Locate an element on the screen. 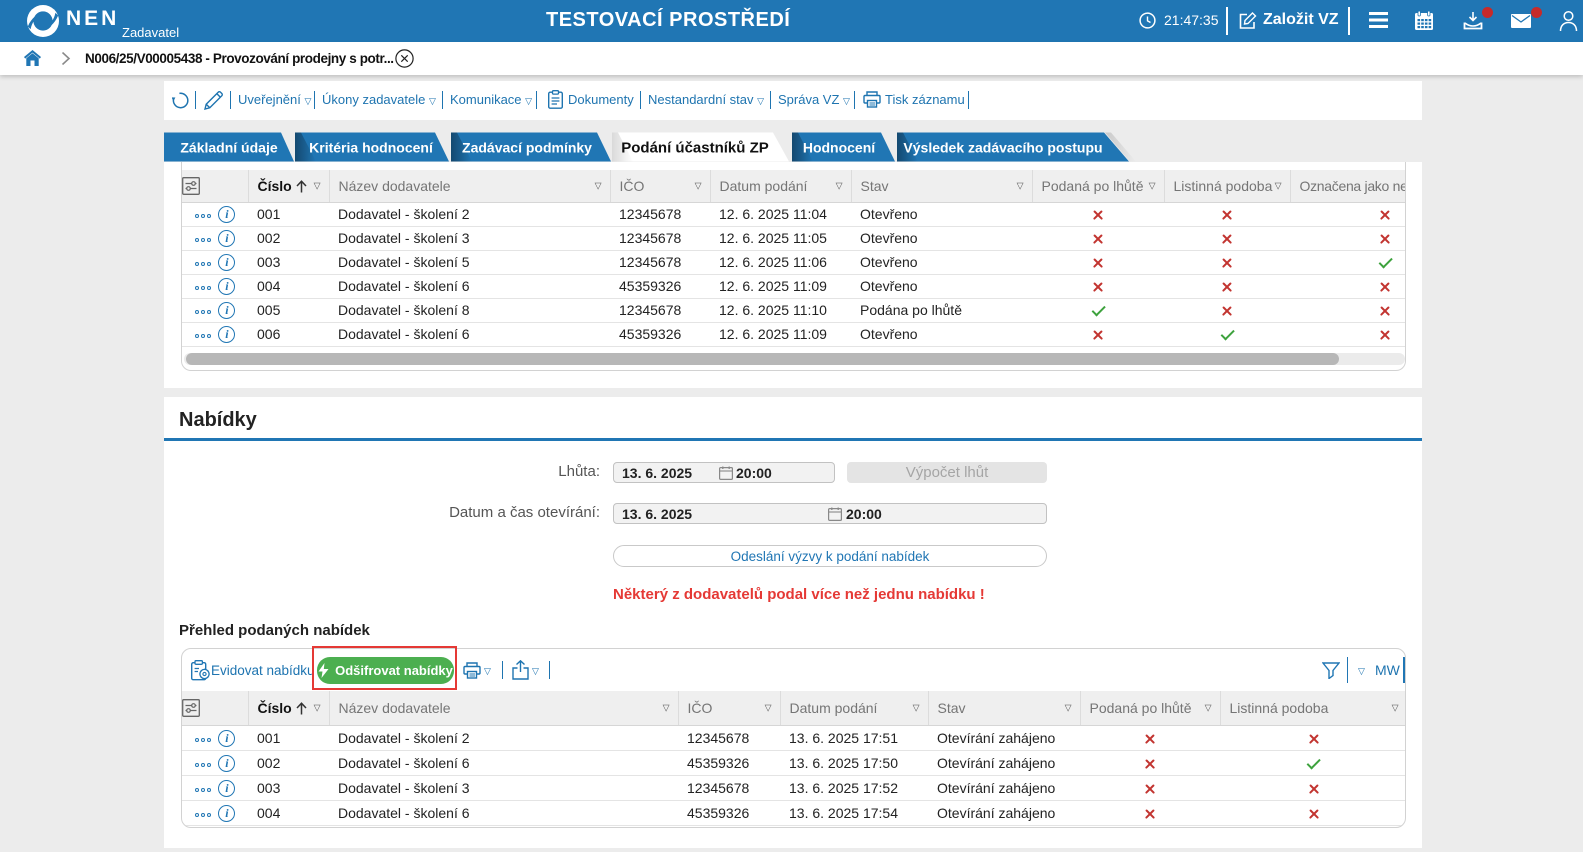 Image resolution: width=1583 pixels, height=852 pixels. svg-text: Základní údaje is located at coordinates (228, 148).